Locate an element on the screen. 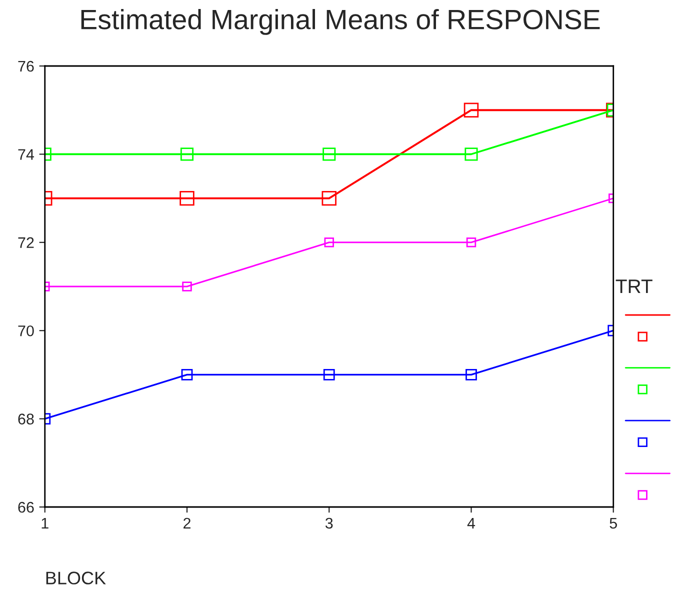 The height and width of the screenshot is (600, 680). chart-title: Estimated Marginal Means of RESPONSE is located at coordinates (340, 22).